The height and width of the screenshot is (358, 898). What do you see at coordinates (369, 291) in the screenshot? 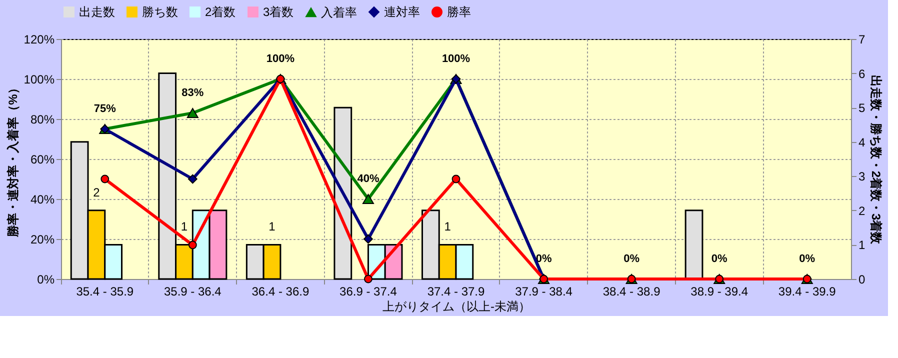
I see `x-tick-label: 36.9 - 37.4` at bounding box center [369, 291].